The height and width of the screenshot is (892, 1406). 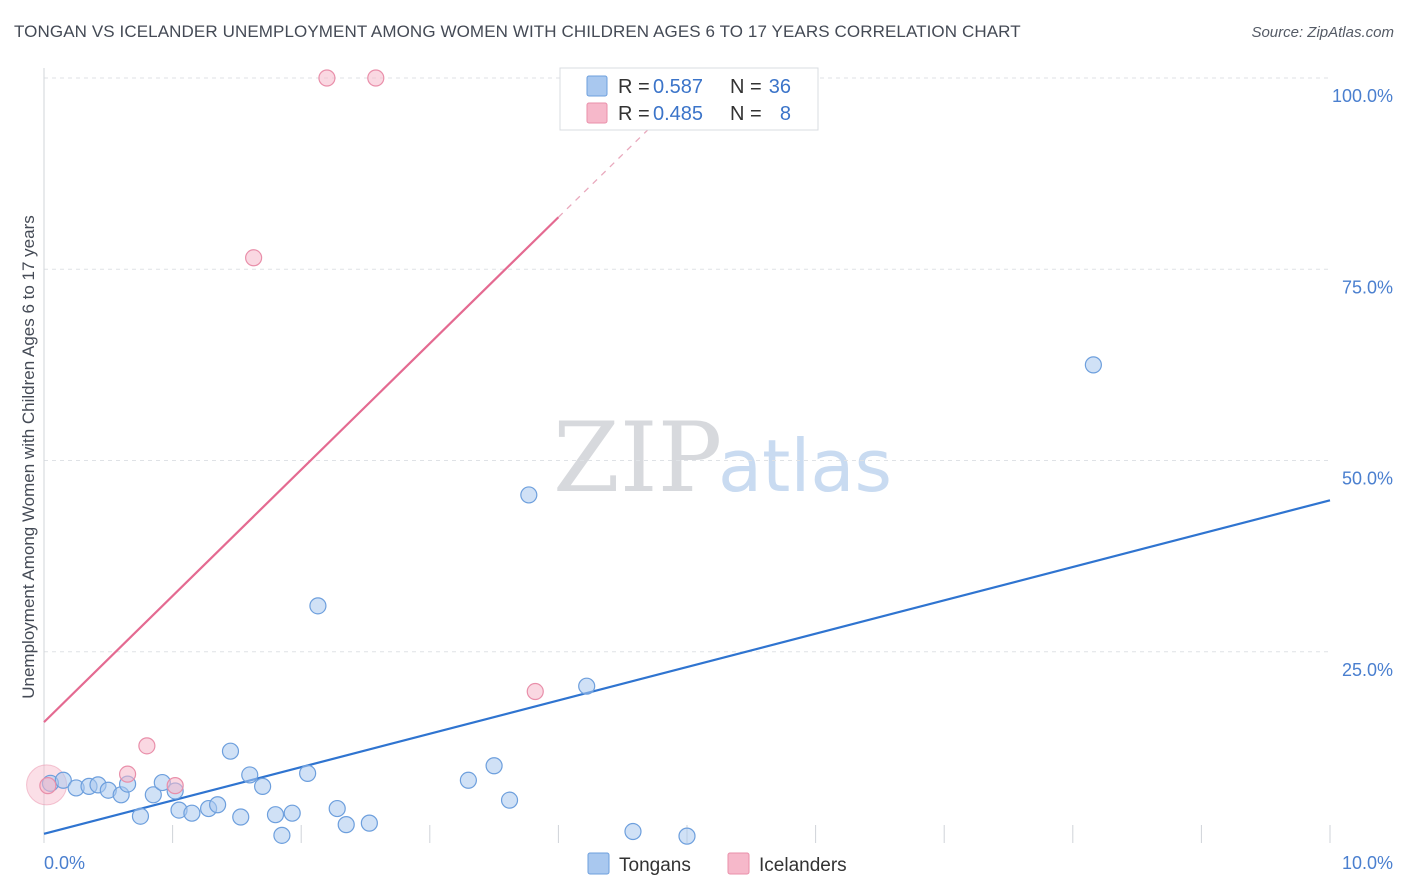 What do you see at coordinates (746, 87) in the screenshot?
I see `legend-n-label-tongans: N =` at bounding box center [746, 87].